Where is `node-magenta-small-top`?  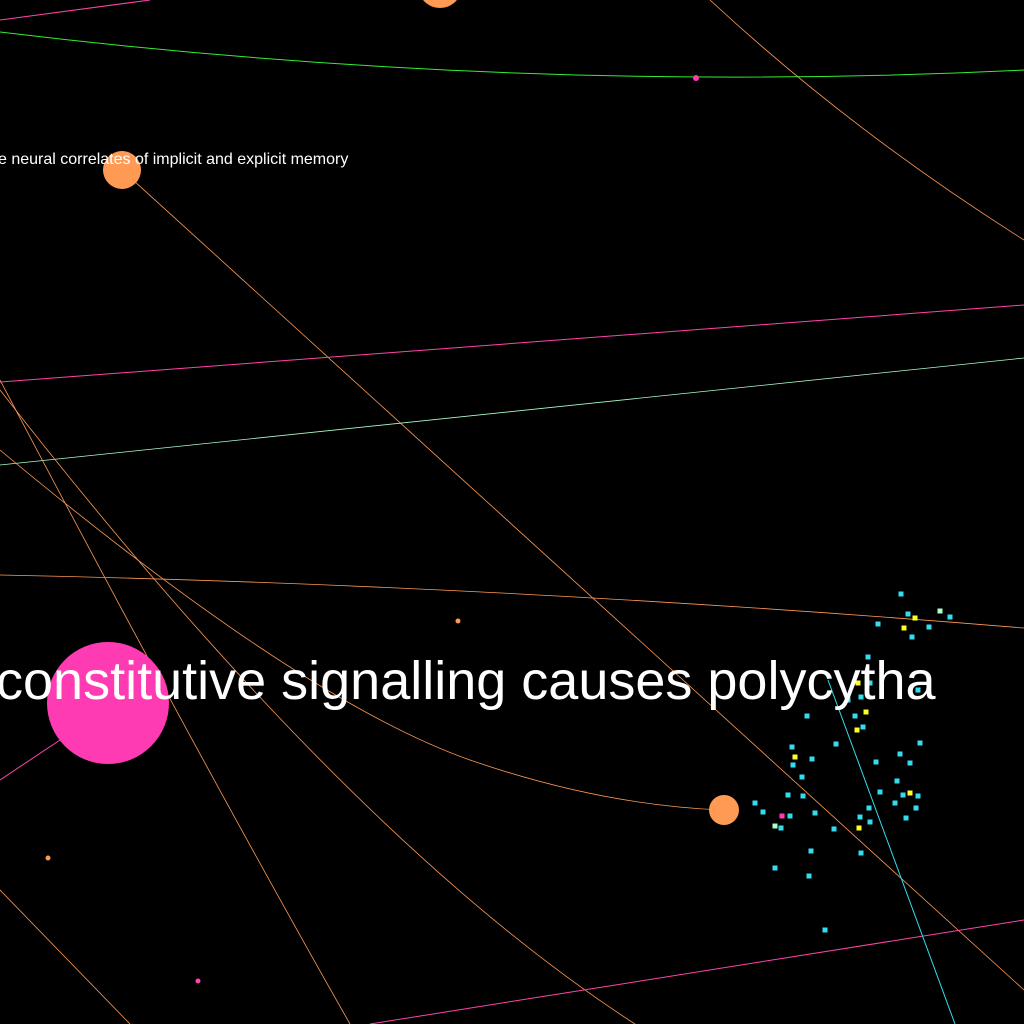
node-magenta-small-top is located at coordinates (696, 78).